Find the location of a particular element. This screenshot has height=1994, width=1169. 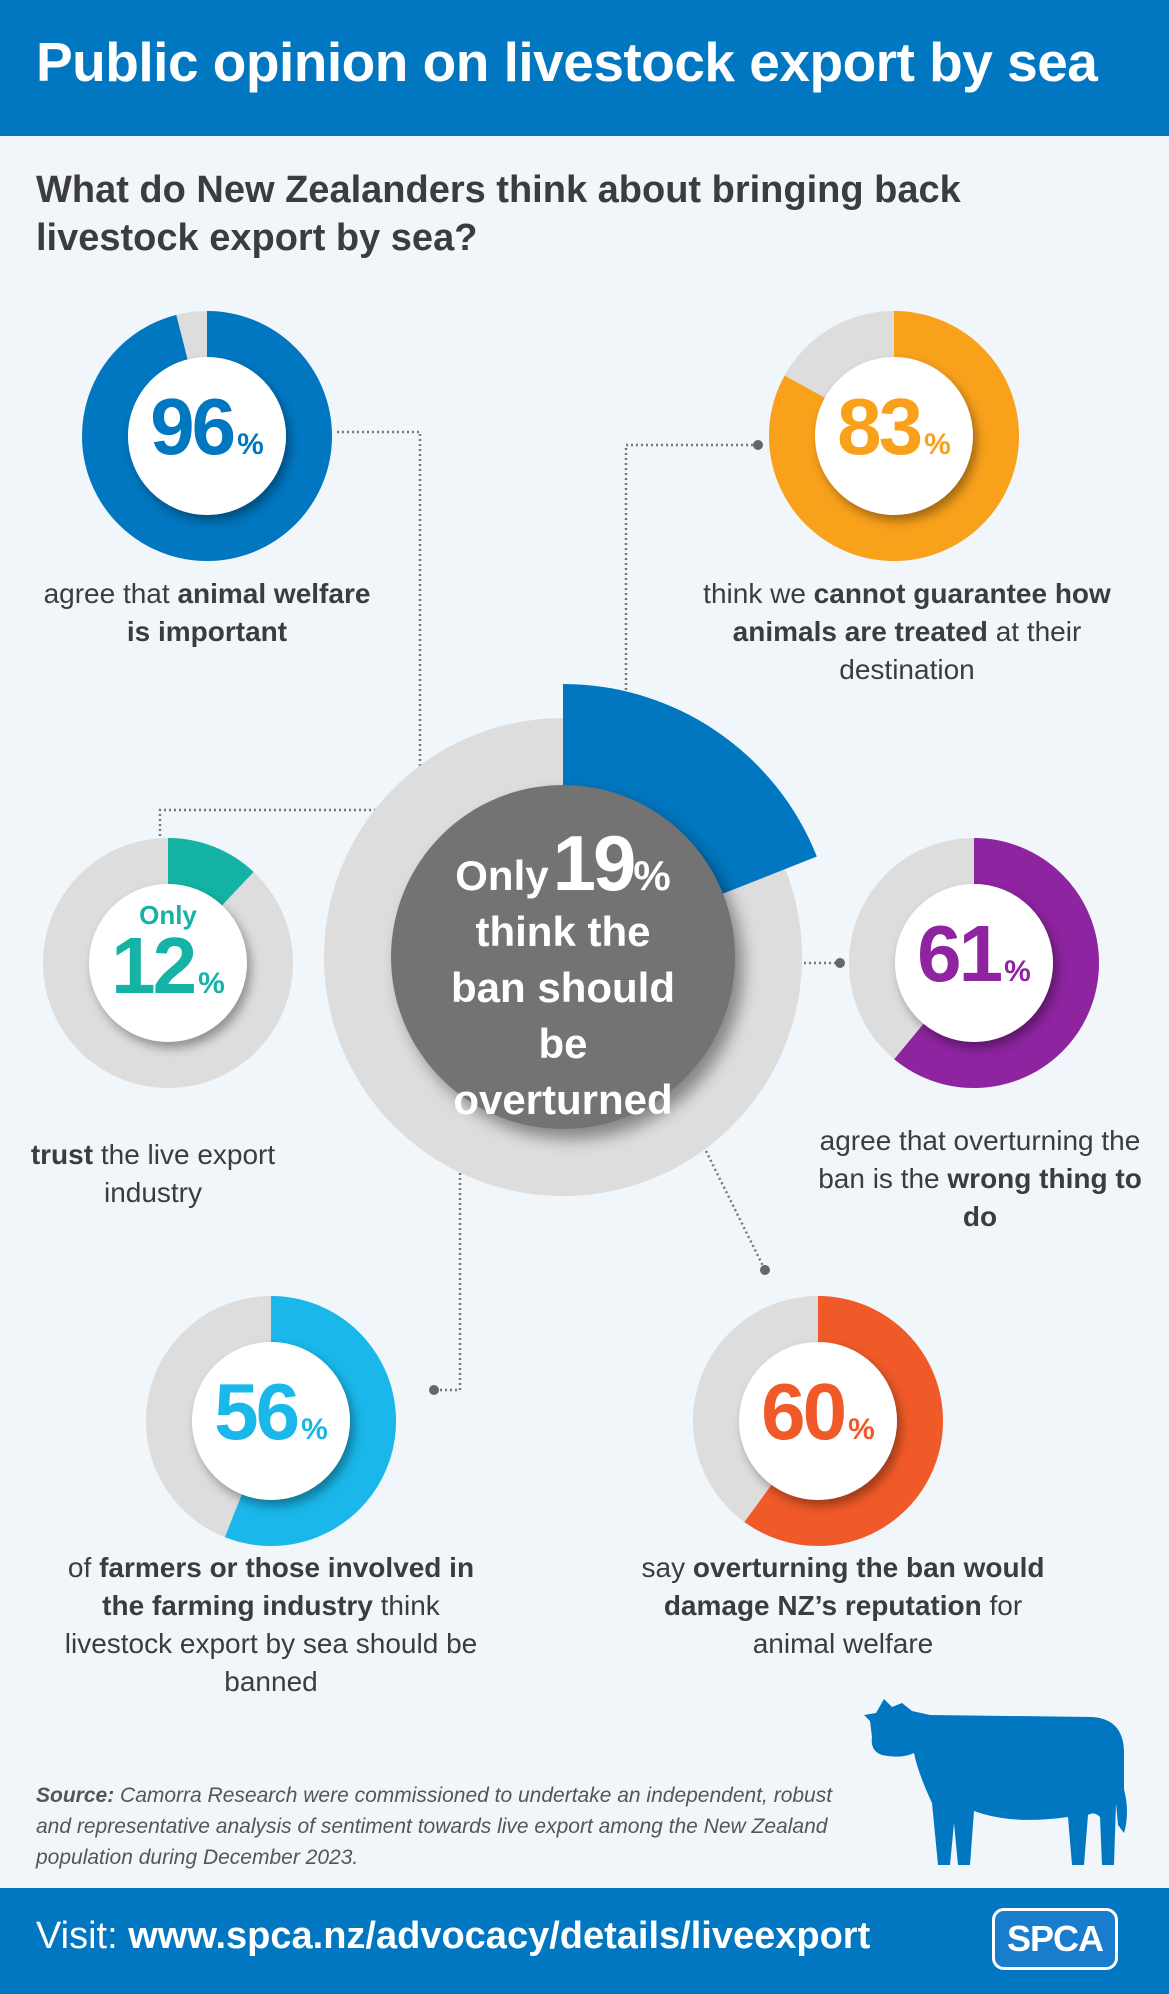

percent-value: 12% is located at coordinates (168, 975).